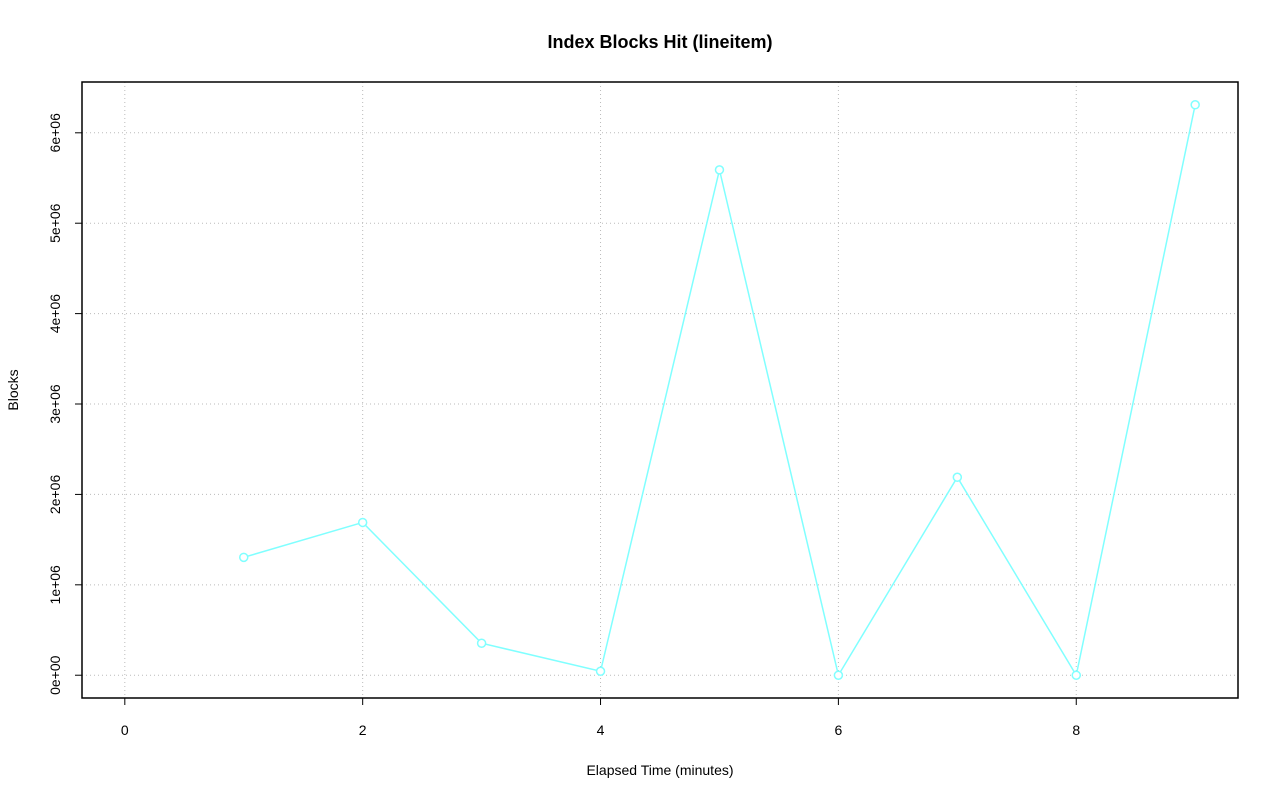 Image resolution: width=1280 pixels, height=801 pixels. I want to click on y-tick-label: 4e+06, so click(55, 314).